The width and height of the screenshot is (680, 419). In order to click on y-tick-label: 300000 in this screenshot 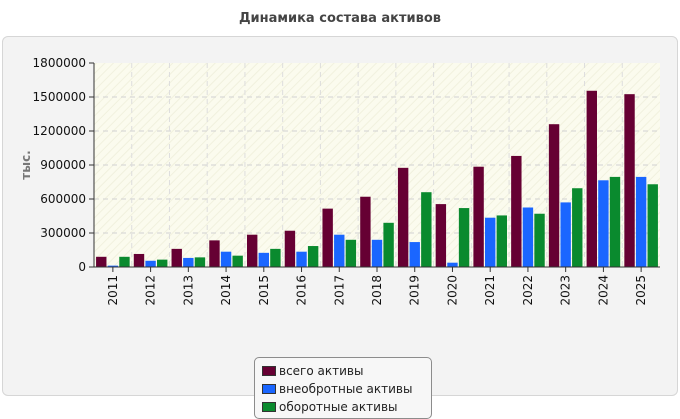, I will do `click(63, 233)`.